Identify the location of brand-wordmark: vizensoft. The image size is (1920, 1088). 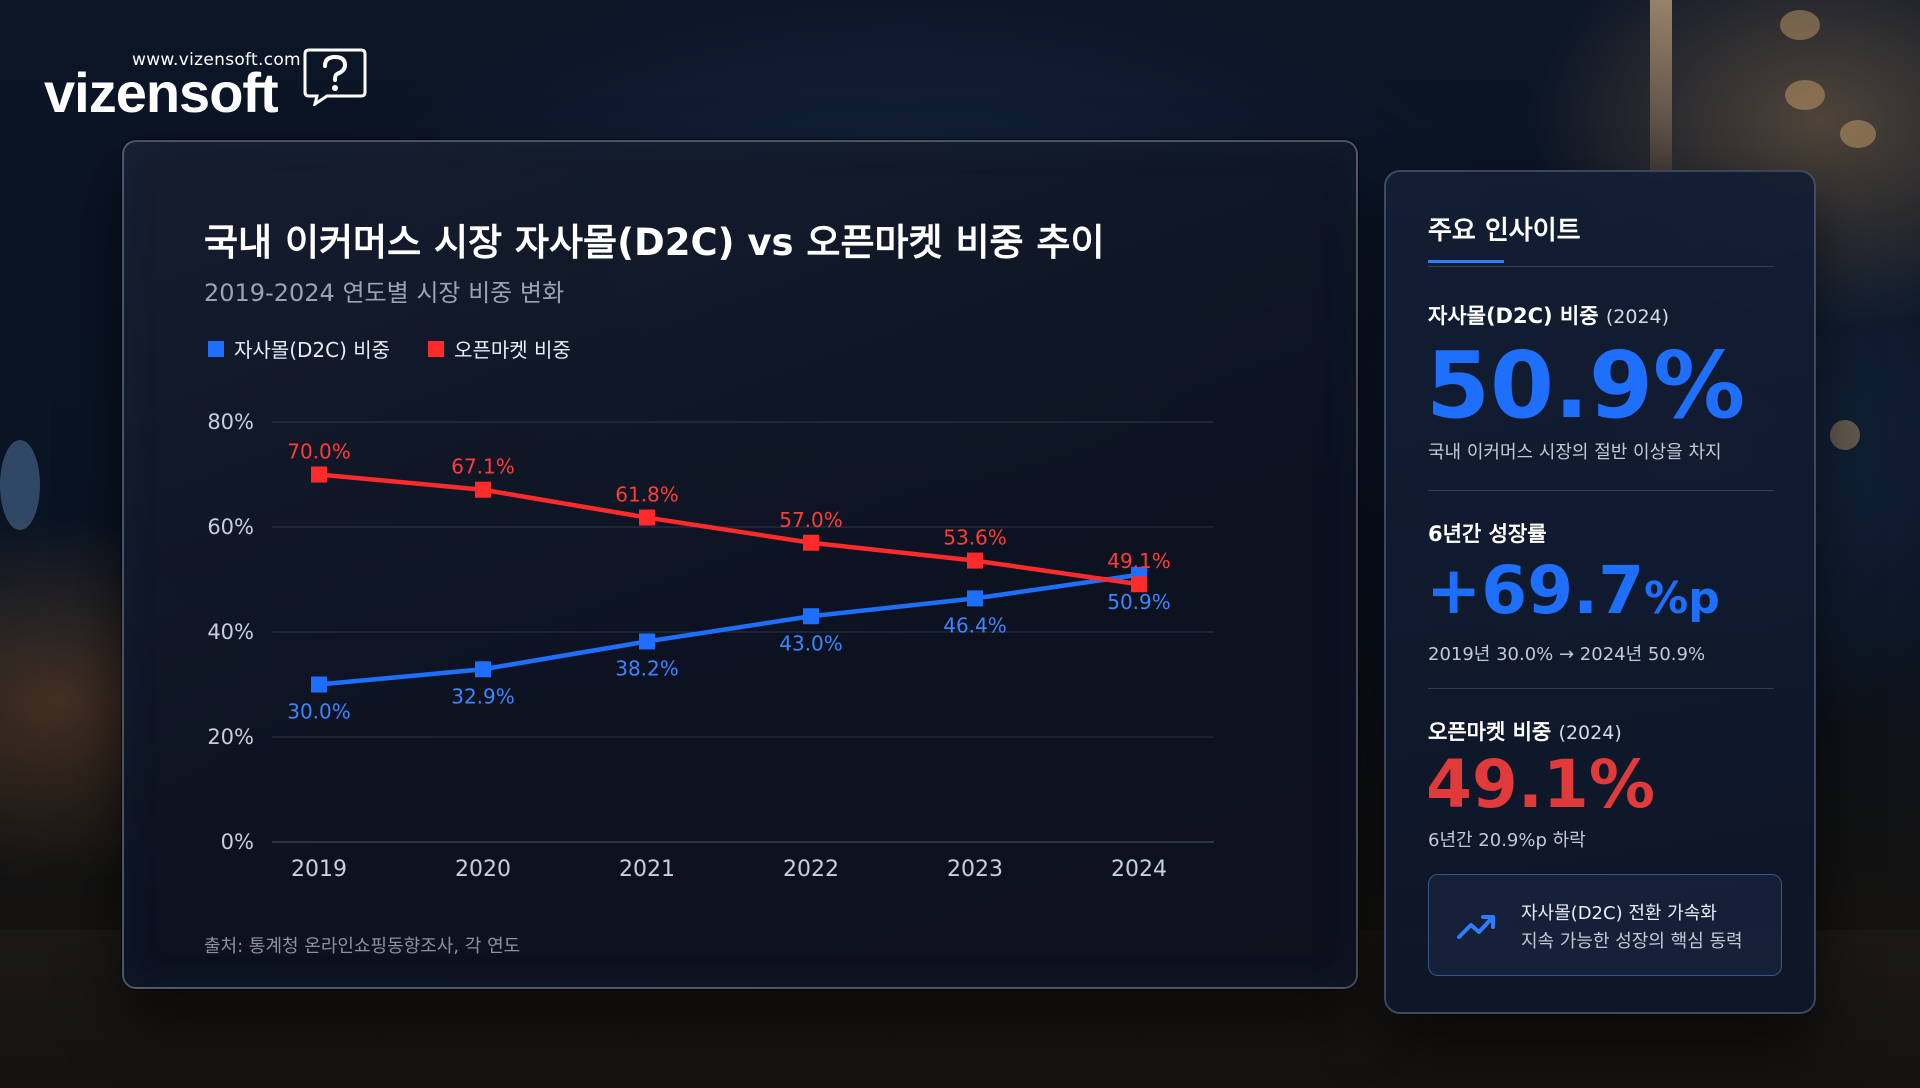
(161, 92).